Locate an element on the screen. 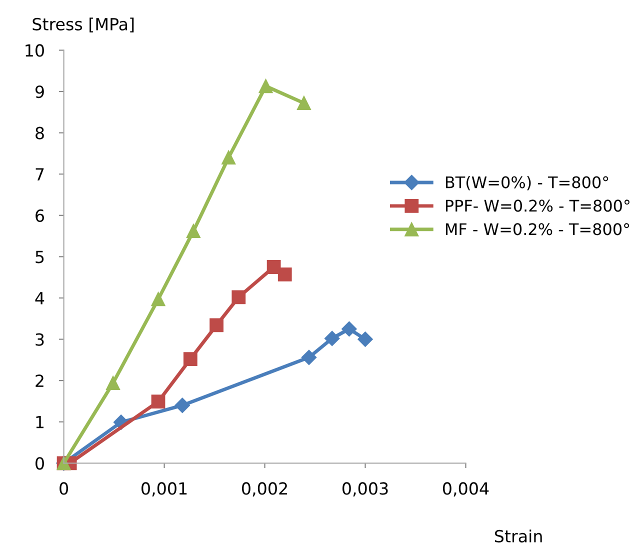 This screenshot has height=558, width=638. x-tick-label: 0,004 is located at coordinates (465, 489).